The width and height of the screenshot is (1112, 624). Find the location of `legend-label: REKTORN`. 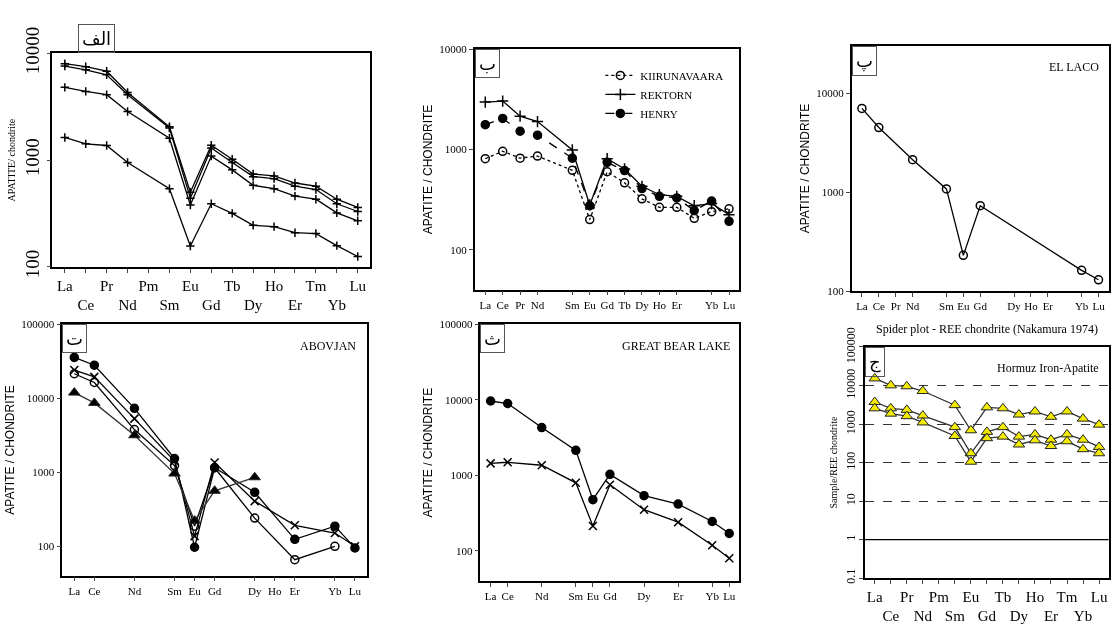

legend-label: REKTORN is located at coordinates (666, 94).